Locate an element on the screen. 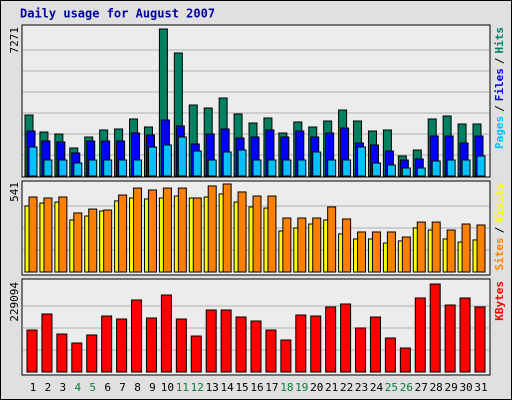 This screenshot has height=400, width=512. x-tick-label: 31 is located at coordinates (480, 387).